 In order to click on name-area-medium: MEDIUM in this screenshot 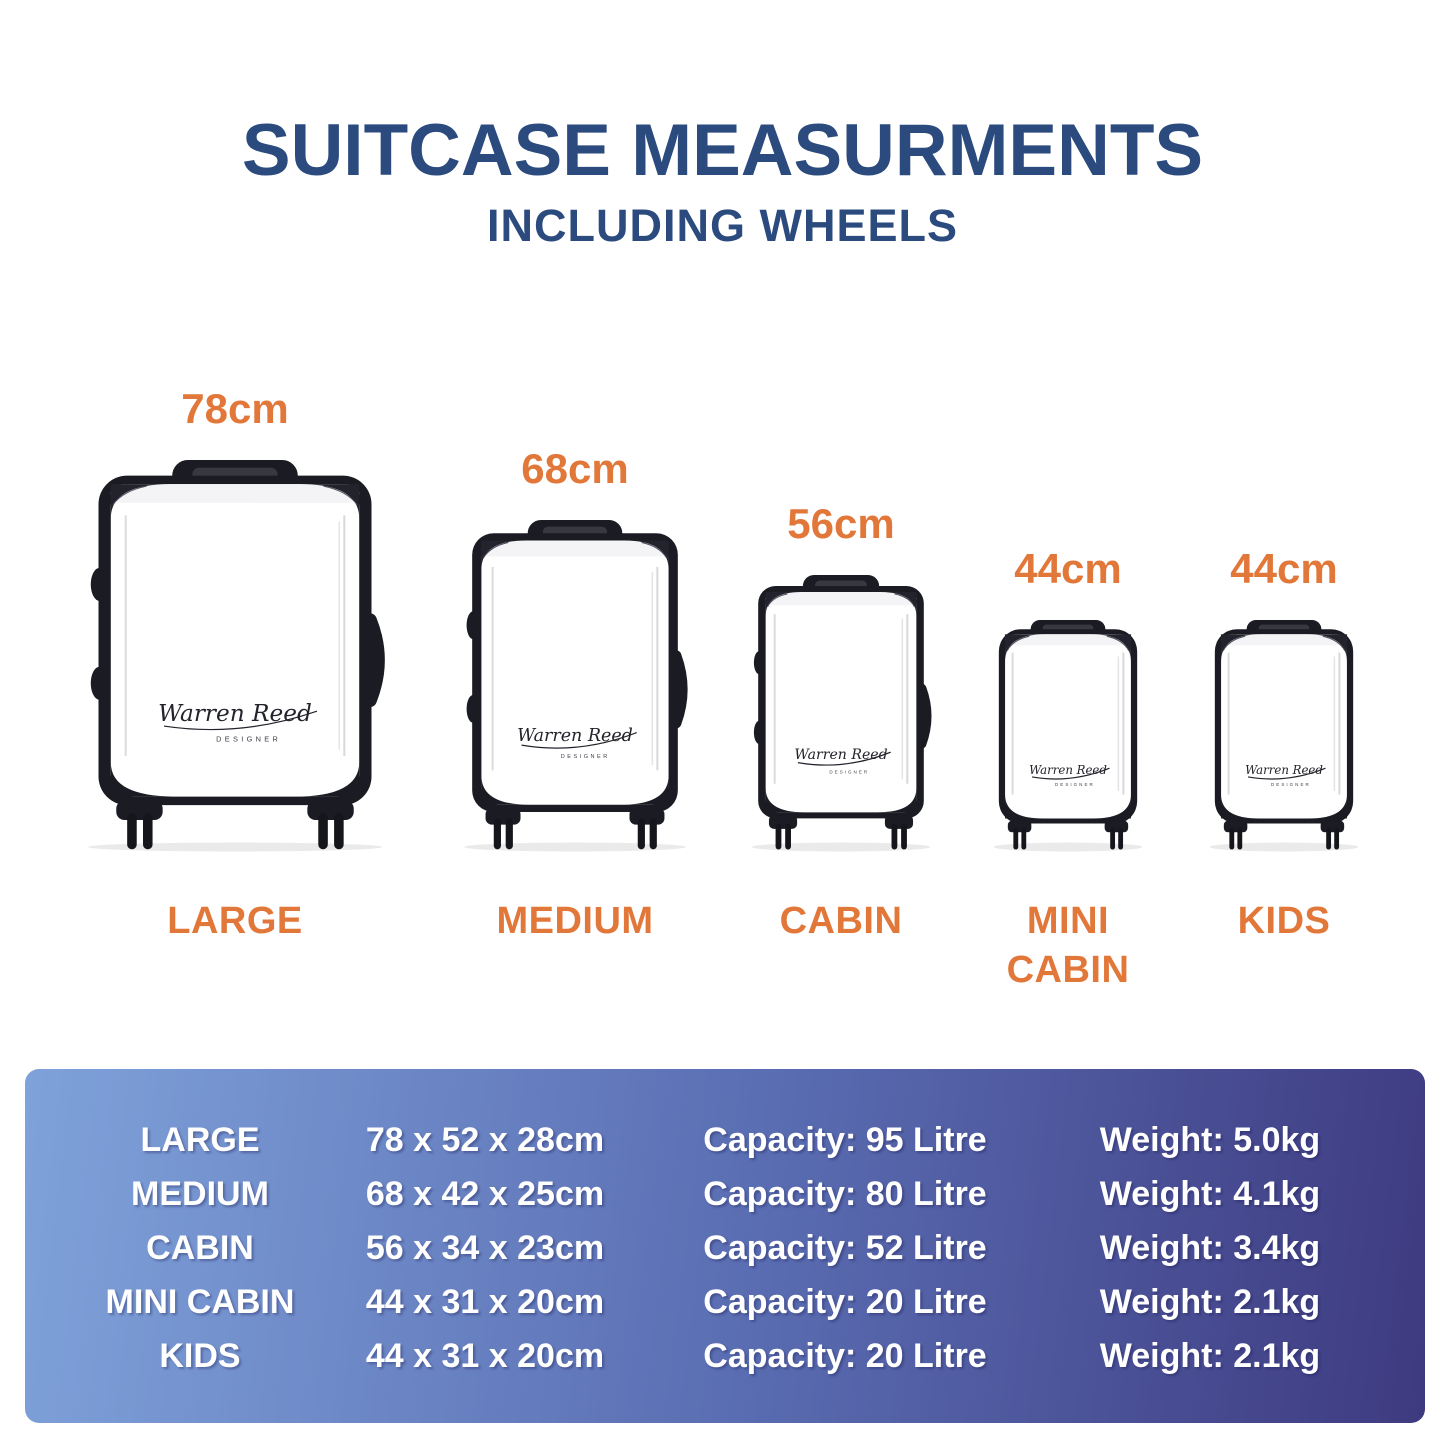, I will do `click(574, 915)`.